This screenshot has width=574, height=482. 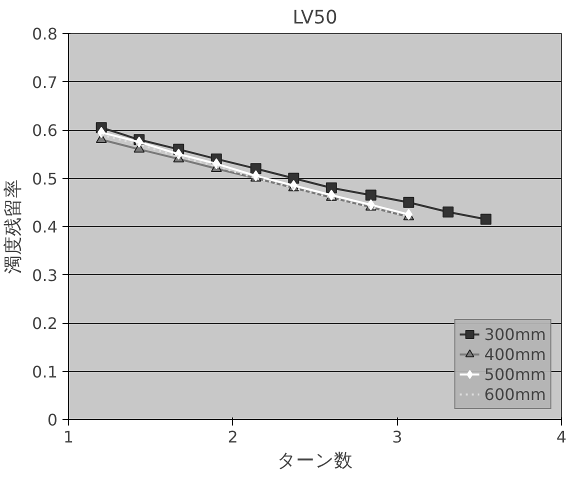 I want to click on y-tick-label: 0.5, so click(x=45, y=178).